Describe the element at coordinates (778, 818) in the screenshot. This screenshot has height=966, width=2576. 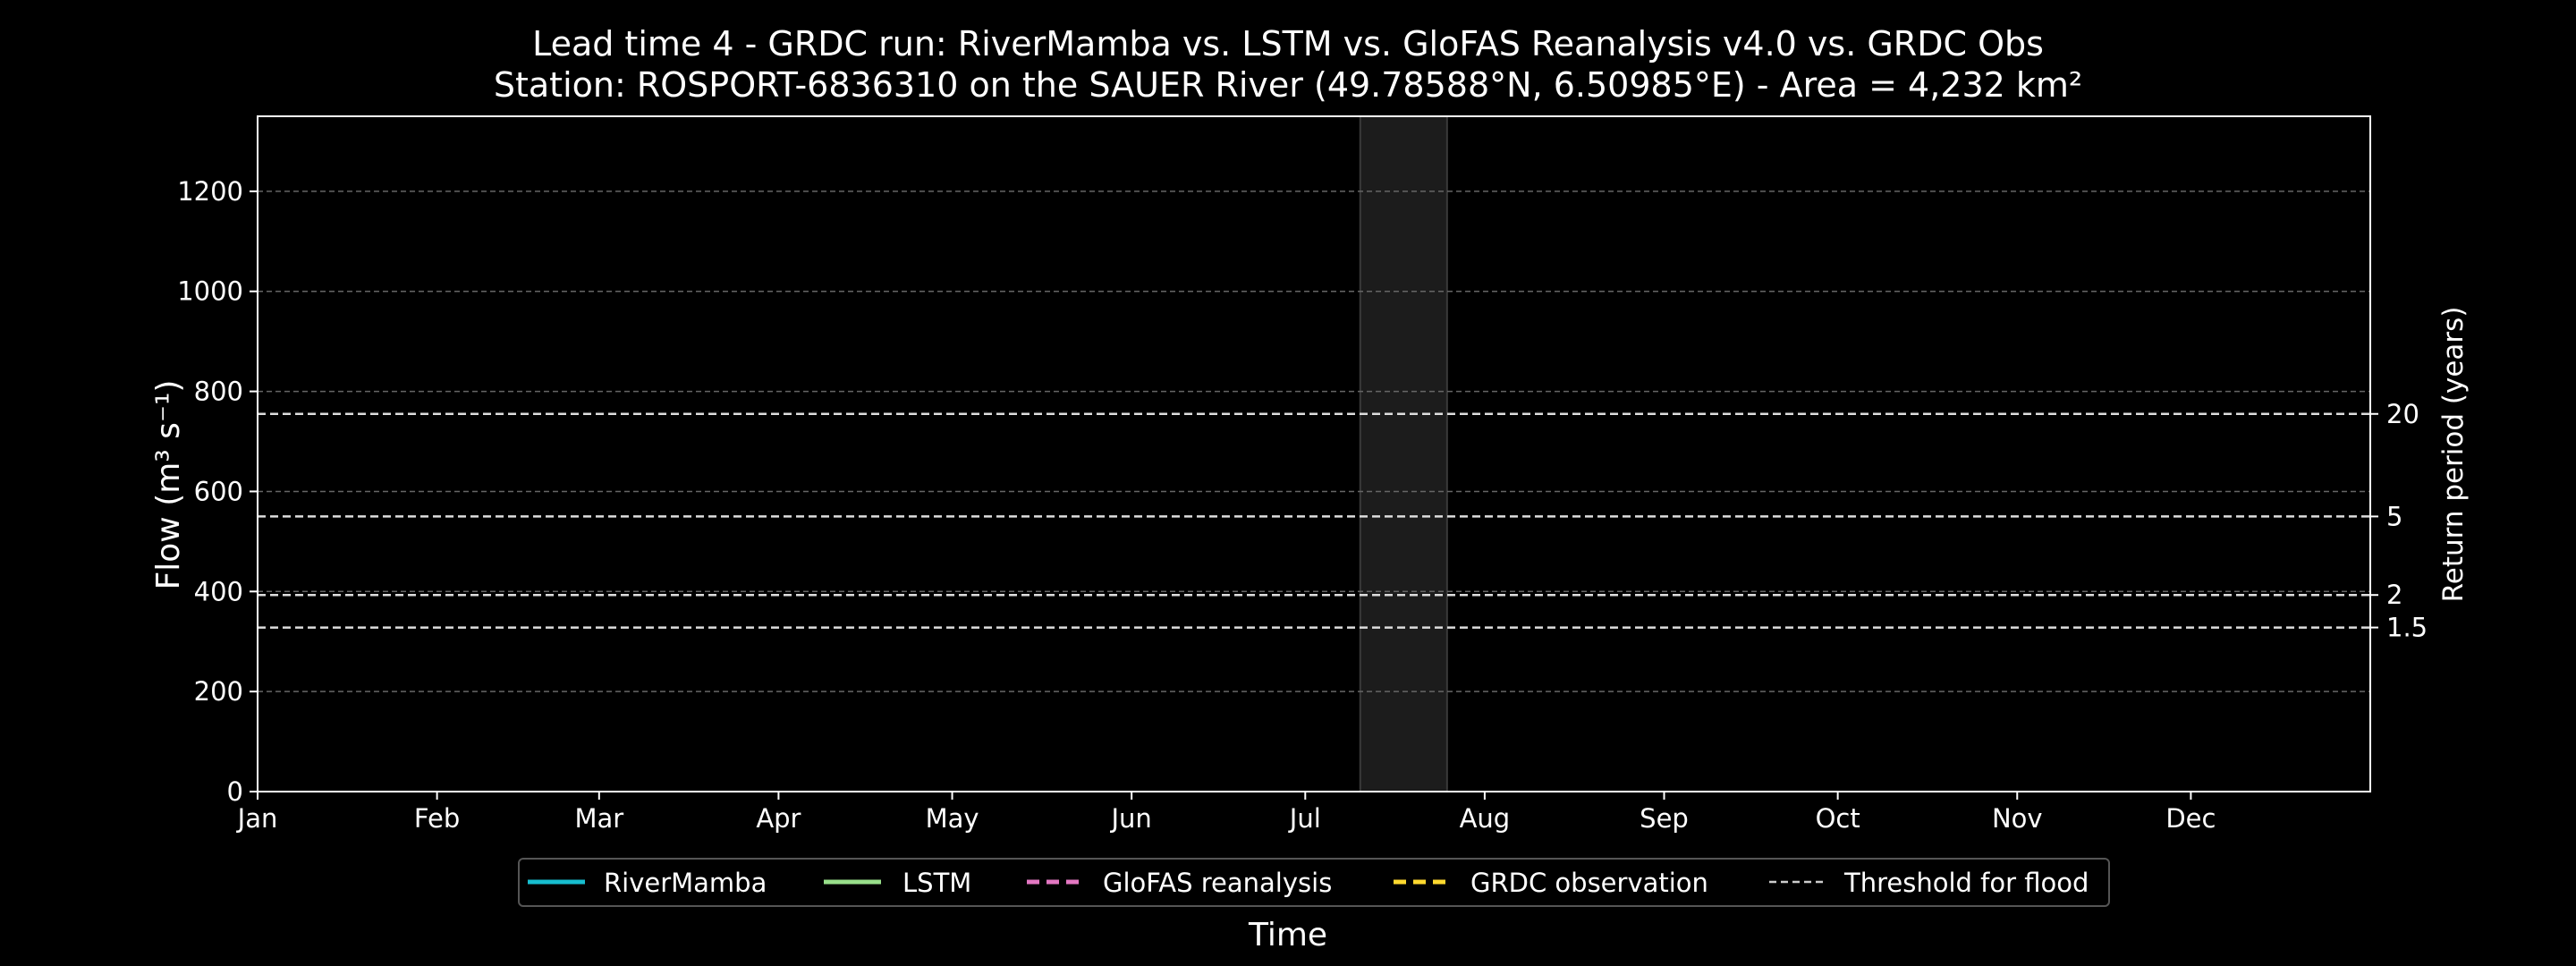
I see `x-tick-label-apr: Apr` at that location.